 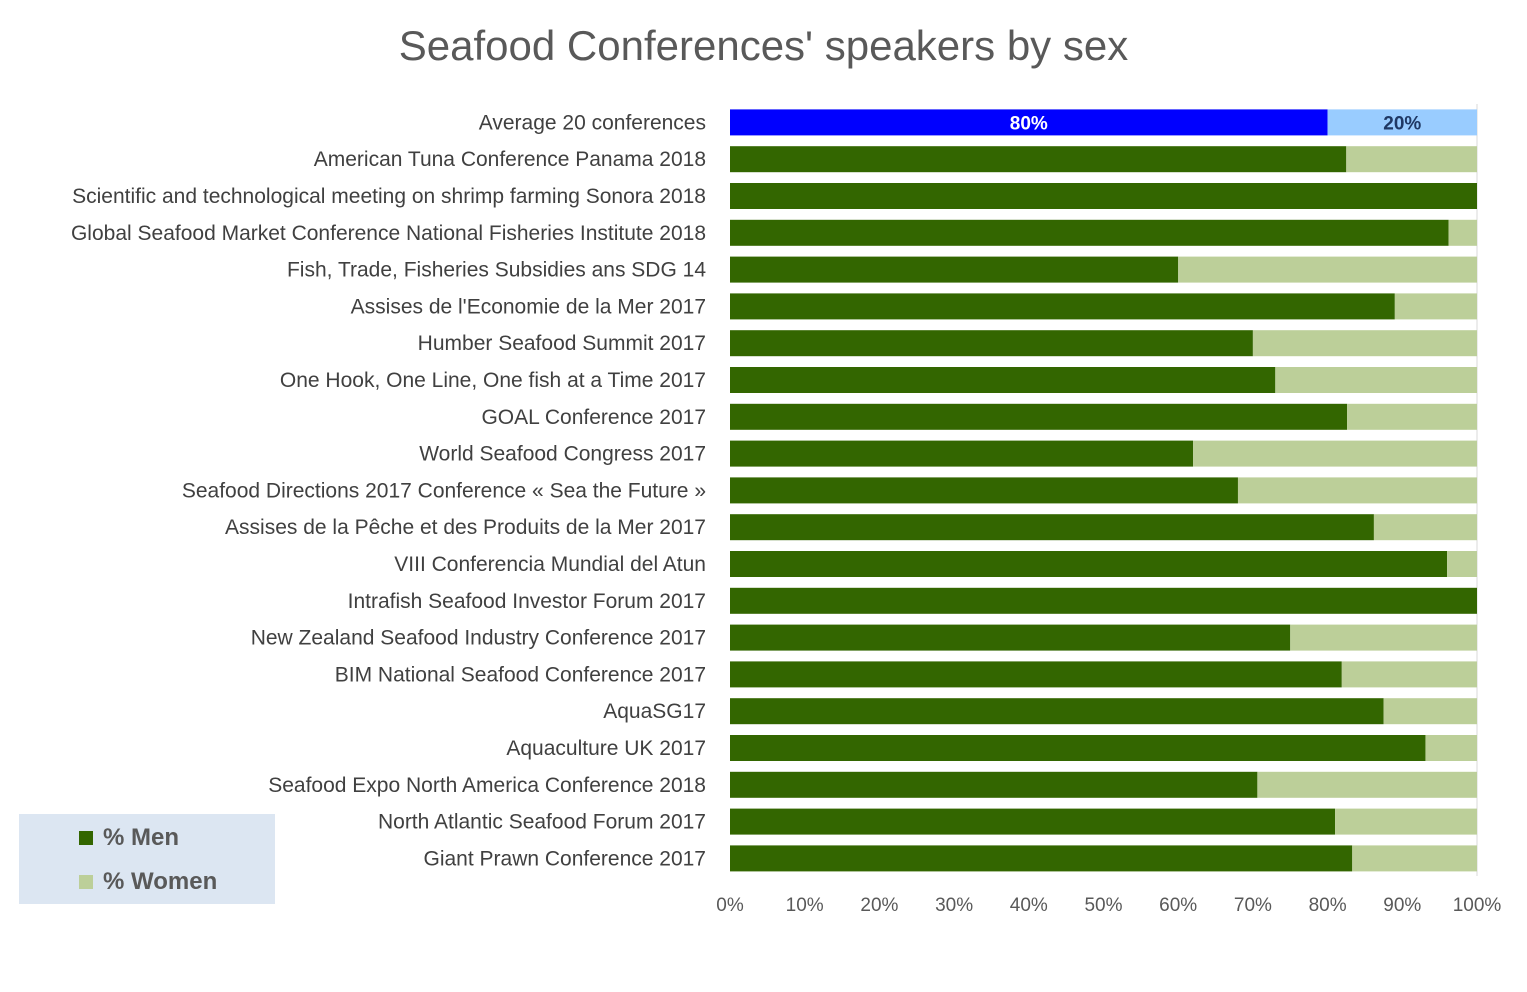 I want to click on category-label-12: VIII Conferencia Mundial del Atun, so click(x=550, y=564).